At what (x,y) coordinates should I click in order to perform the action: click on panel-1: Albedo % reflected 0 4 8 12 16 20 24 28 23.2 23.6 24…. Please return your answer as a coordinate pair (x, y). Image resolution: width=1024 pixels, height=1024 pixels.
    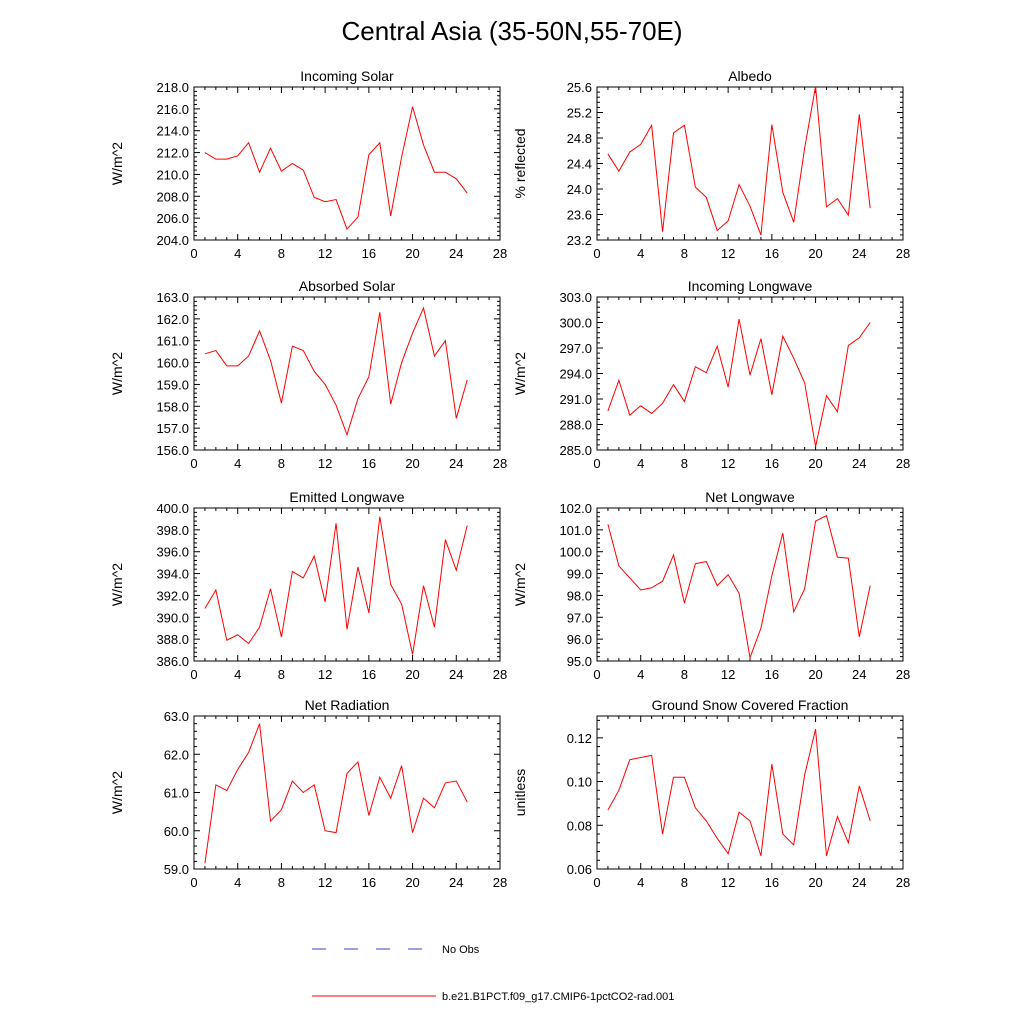
    Looking at the image, I should click on (711, 164).